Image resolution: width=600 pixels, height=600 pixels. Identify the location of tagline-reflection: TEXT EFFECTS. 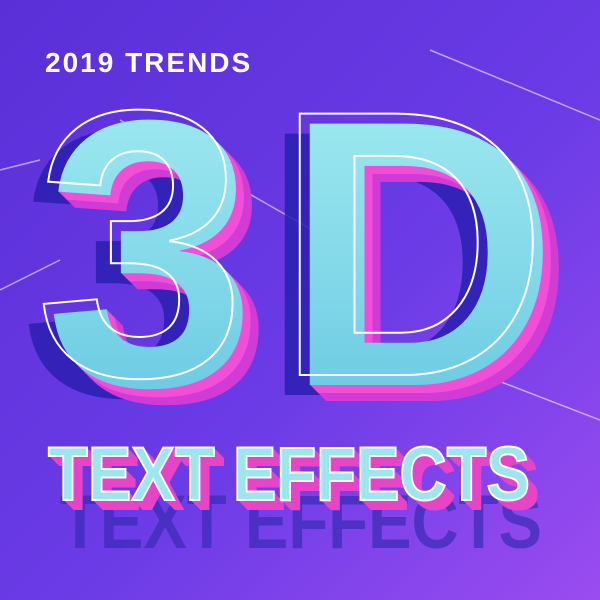
(301, 522).